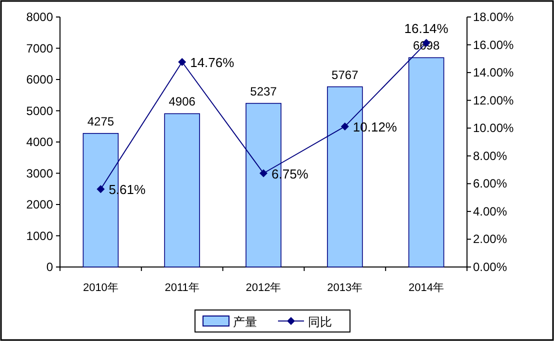  What do you see at coordinates (245, 322) in the screenshot?
I see `legend-label: 产量` at bounding box center [245, 322].